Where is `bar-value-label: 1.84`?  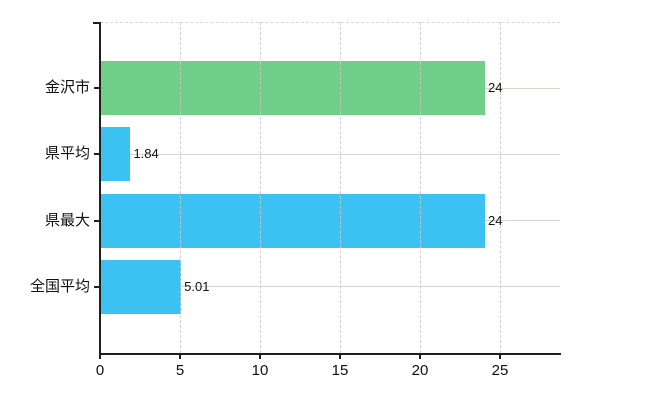
bar-value-label: 1.84 is located at coordinates (146, 154).